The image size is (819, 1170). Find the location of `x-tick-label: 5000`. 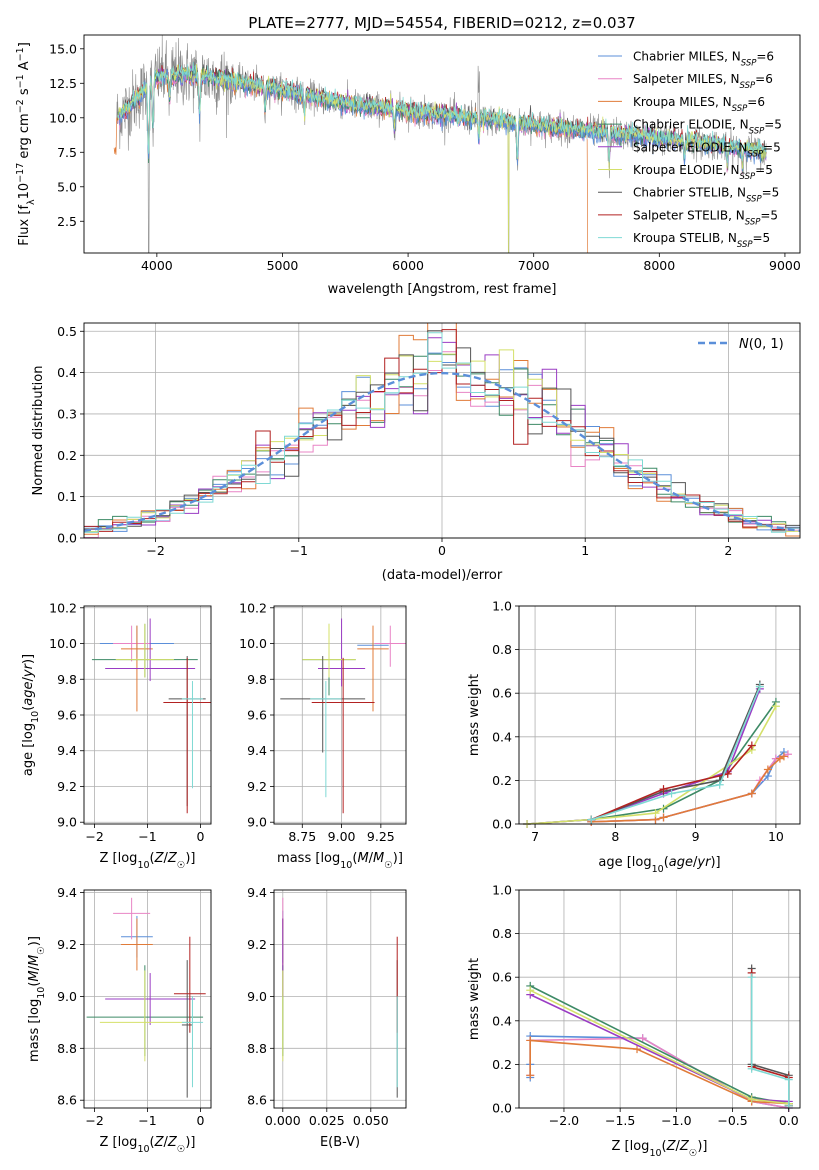

x-tick-label: 5000 is located at coordinates (283, 265).